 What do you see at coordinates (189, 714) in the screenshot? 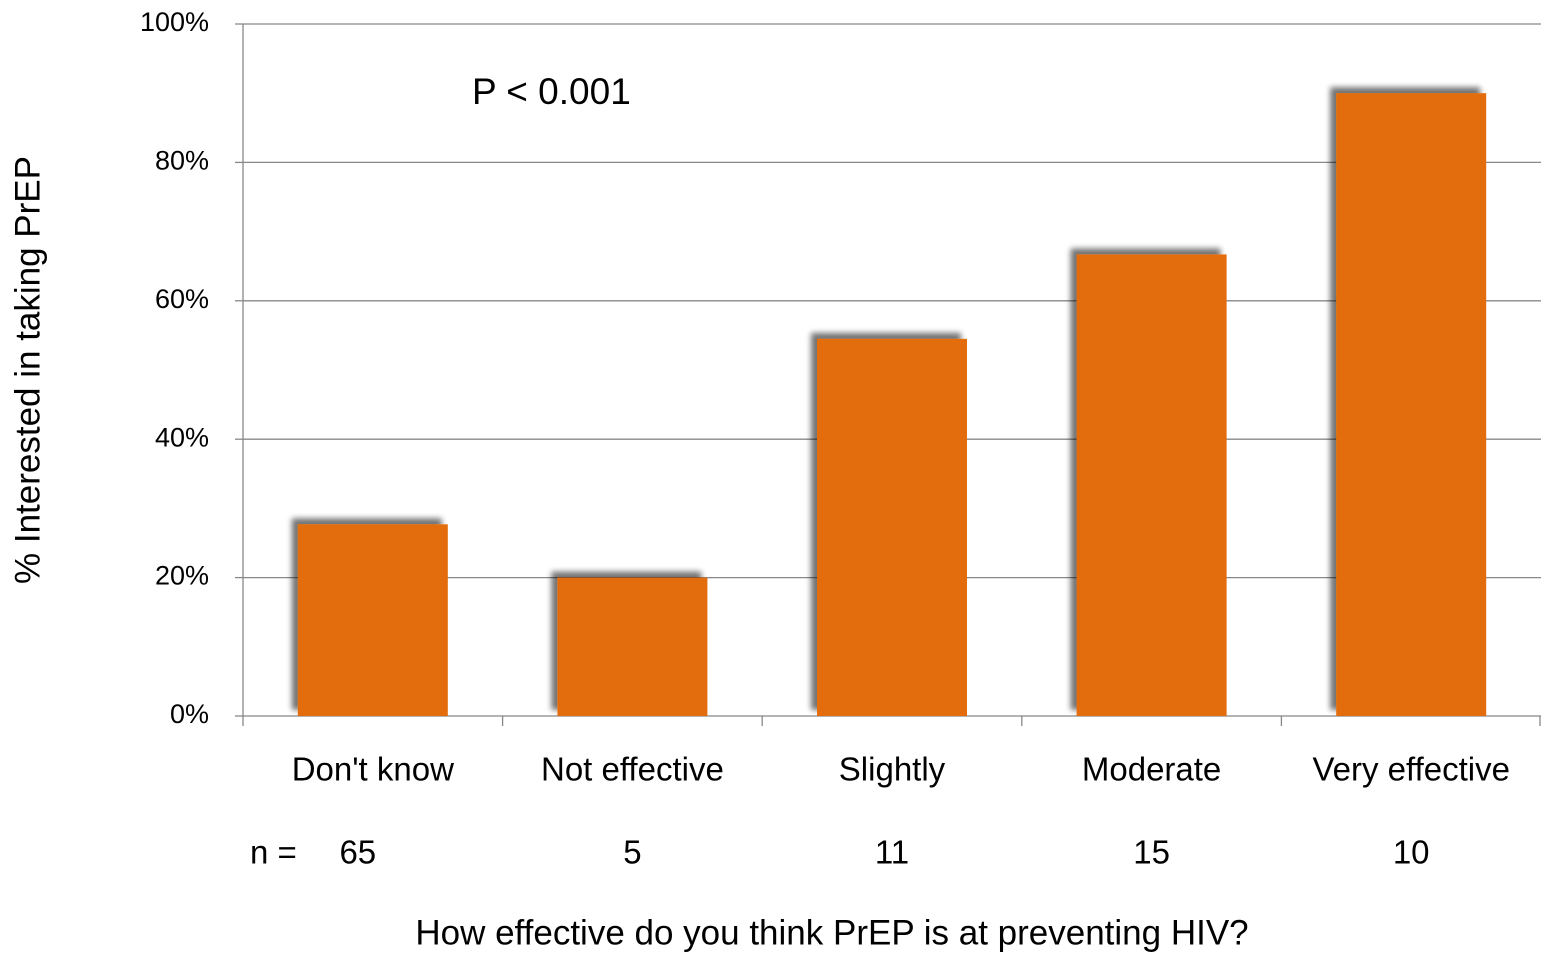
I see `y-tick-label: 0%` at bounding box center [189, 714].